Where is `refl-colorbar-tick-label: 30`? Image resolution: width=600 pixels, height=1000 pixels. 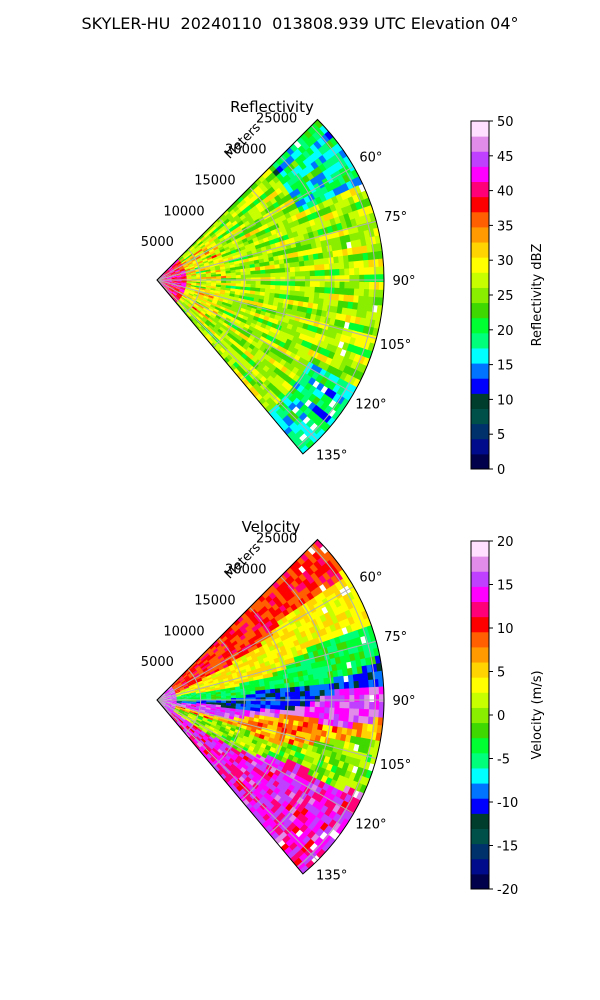
refl-colorbar-tick-label: 30 is located at coordinates (505, 261).